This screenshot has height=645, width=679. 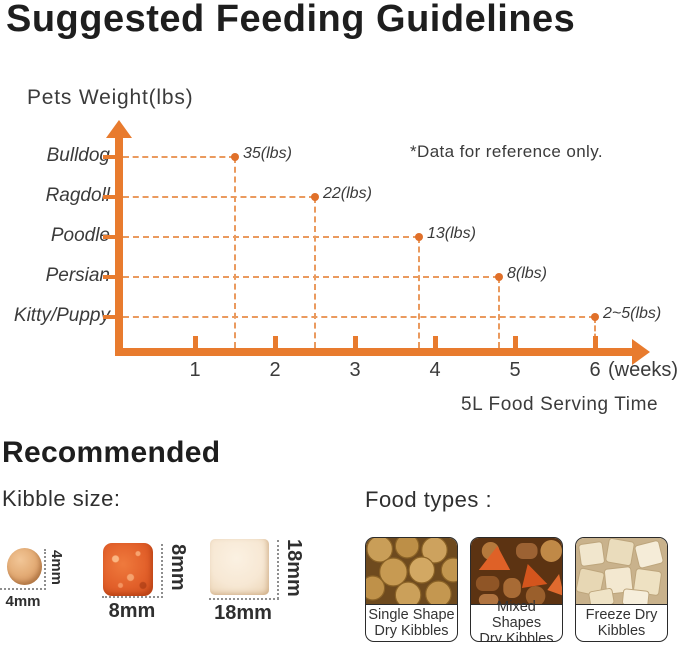 What do you see at coordinates (294, 568) in the screenshot?
I see `kibble-18mm-height-label: 18mm` at bounding box center [294, 568].